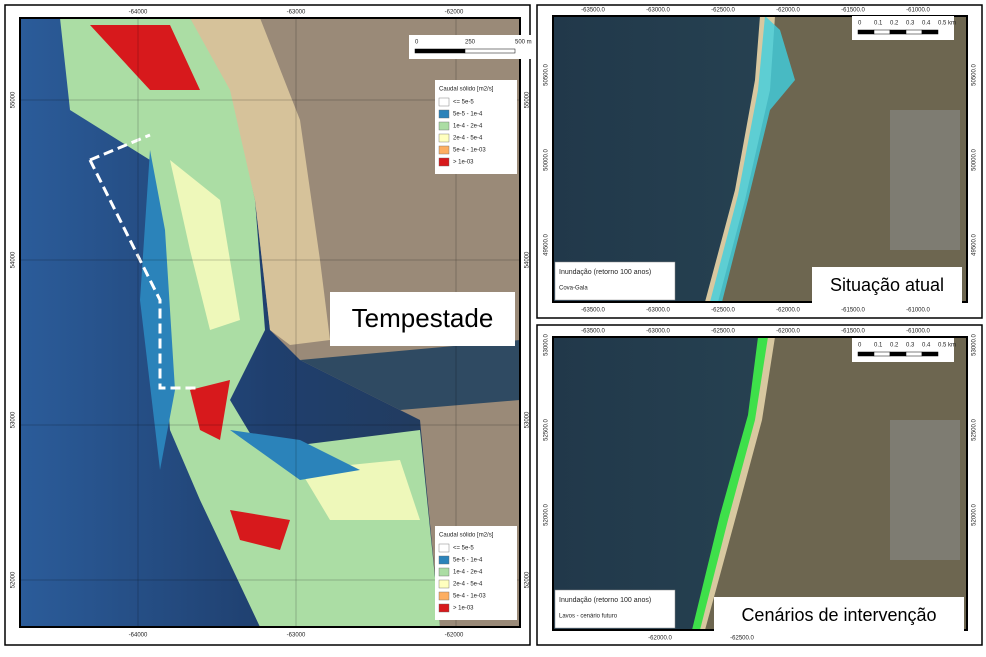 The image size is (986, 657). I want to click on scale-label: 0.2, so click(894, 24).